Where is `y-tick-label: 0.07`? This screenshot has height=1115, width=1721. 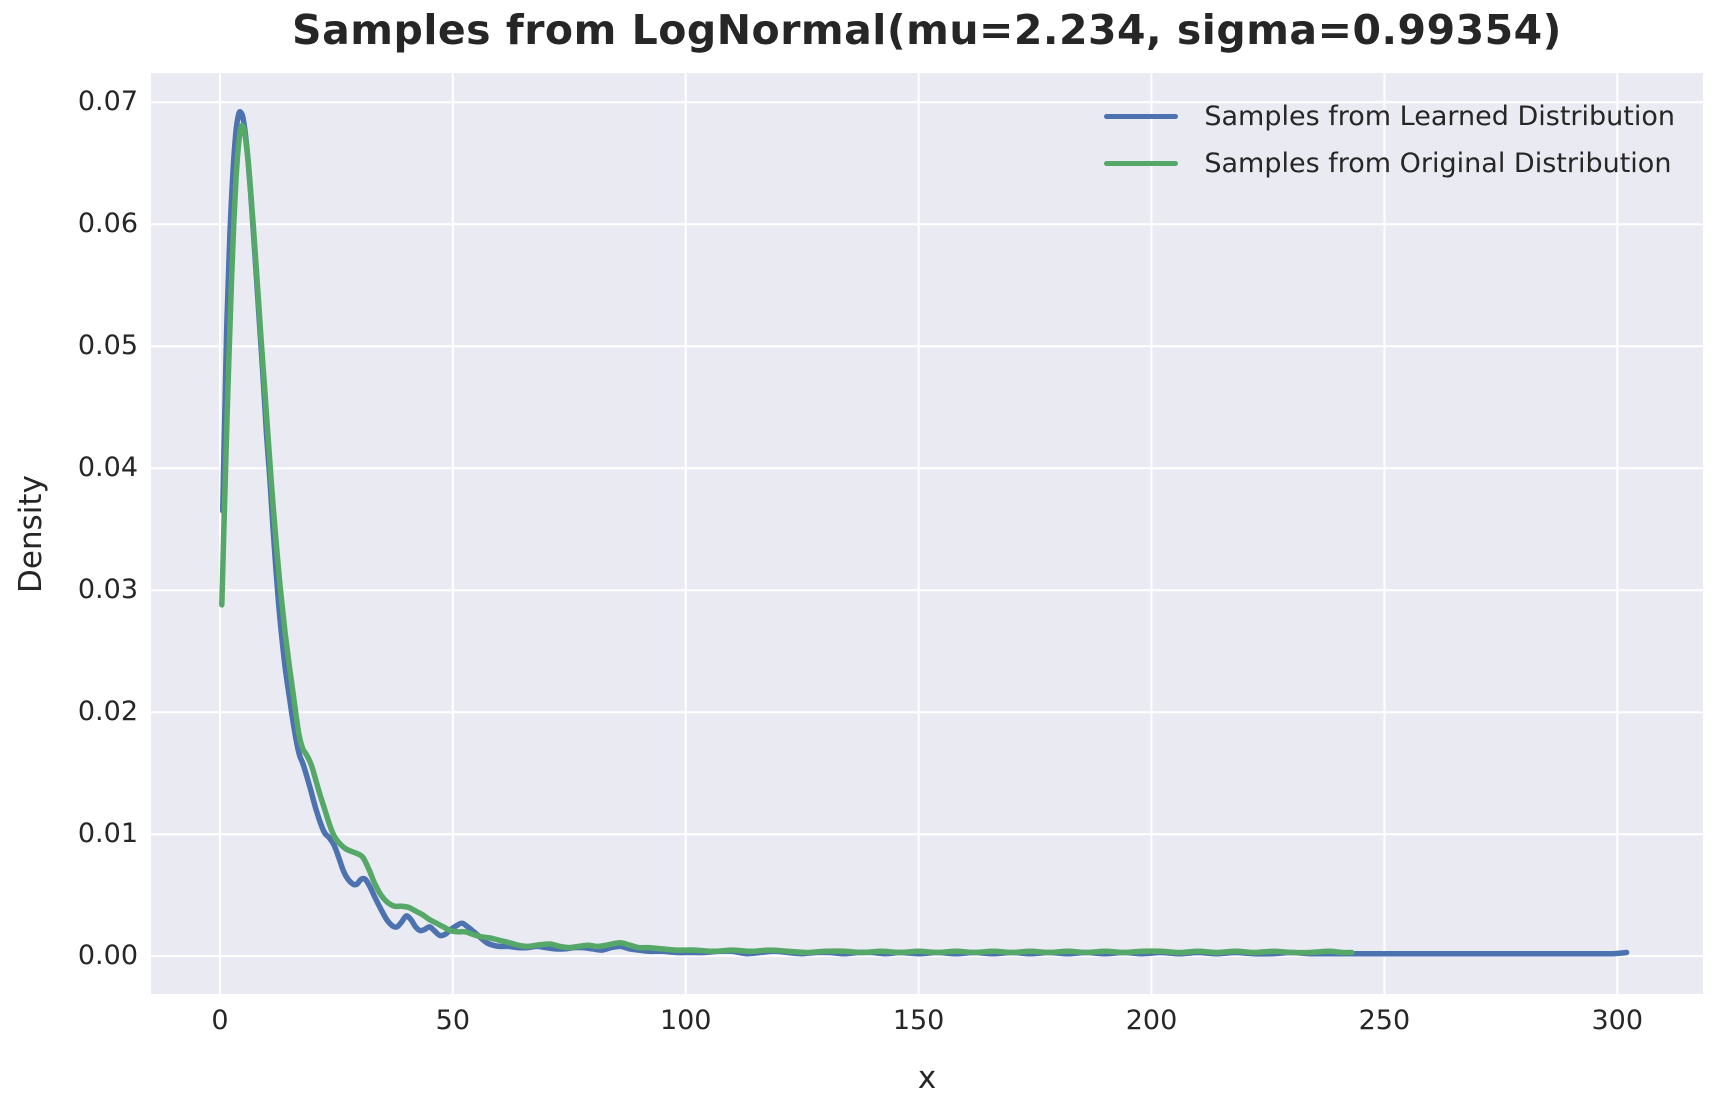
y-tick-label: 0.07 is located at coordinates (107, 102).